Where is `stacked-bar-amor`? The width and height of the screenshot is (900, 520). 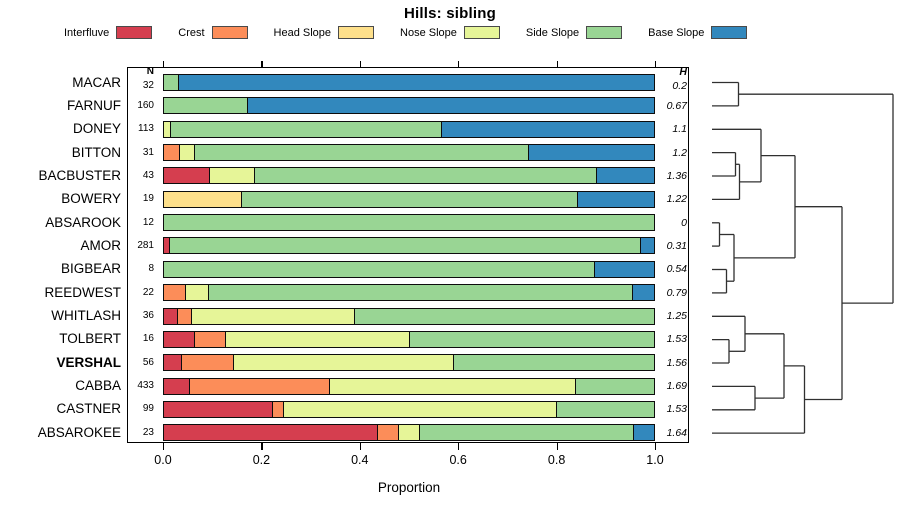 stacked-bar-amor is located at coordinates (409, 246).